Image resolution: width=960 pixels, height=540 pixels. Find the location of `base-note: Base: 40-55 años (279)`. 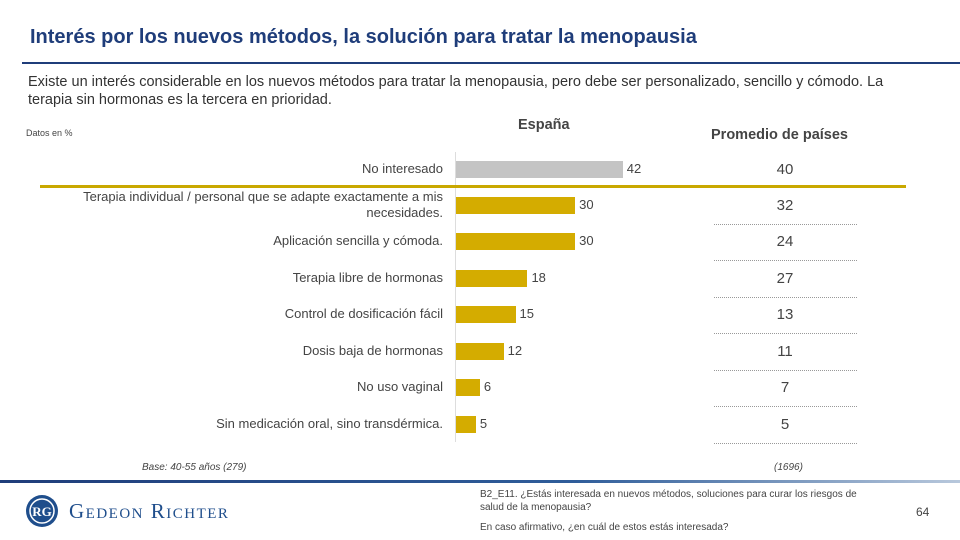

base-note: Base: 40-55 años (279) is located at coordinates (194, 467).